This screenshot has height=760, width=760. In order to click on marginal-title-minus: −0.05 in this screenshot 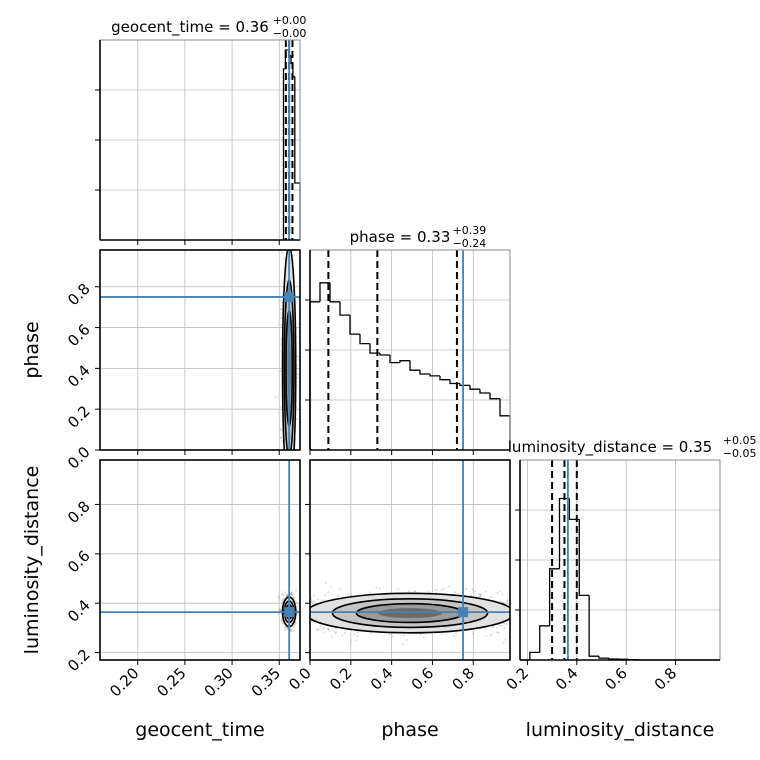, I will do `click(740, 453)`.